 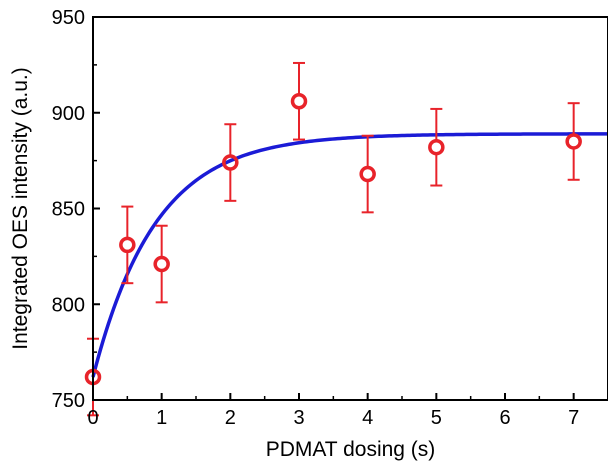 I want to click on y-tick-label: 850, so click(x=68, y=210).